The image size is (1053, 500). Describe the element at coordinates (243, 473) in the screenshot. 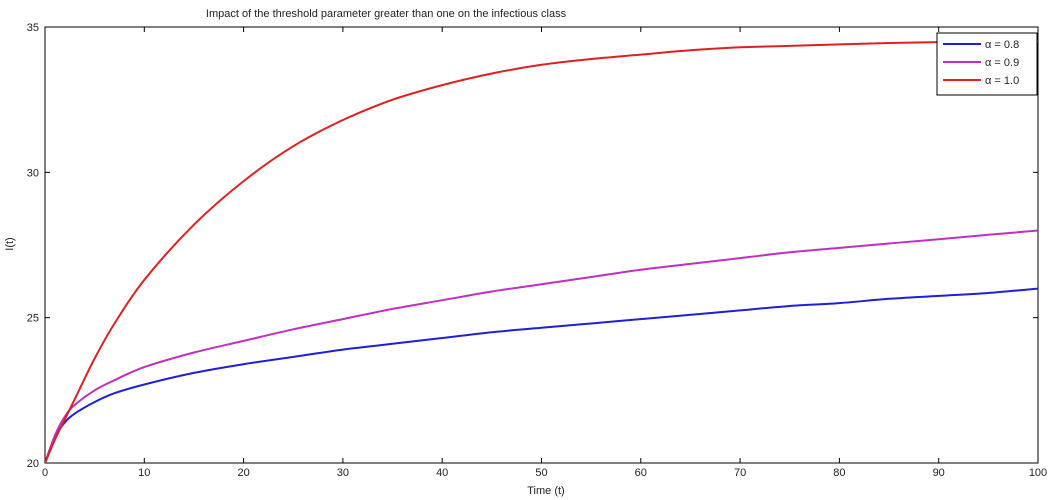

I see `x-tick-label: 20` at that location.